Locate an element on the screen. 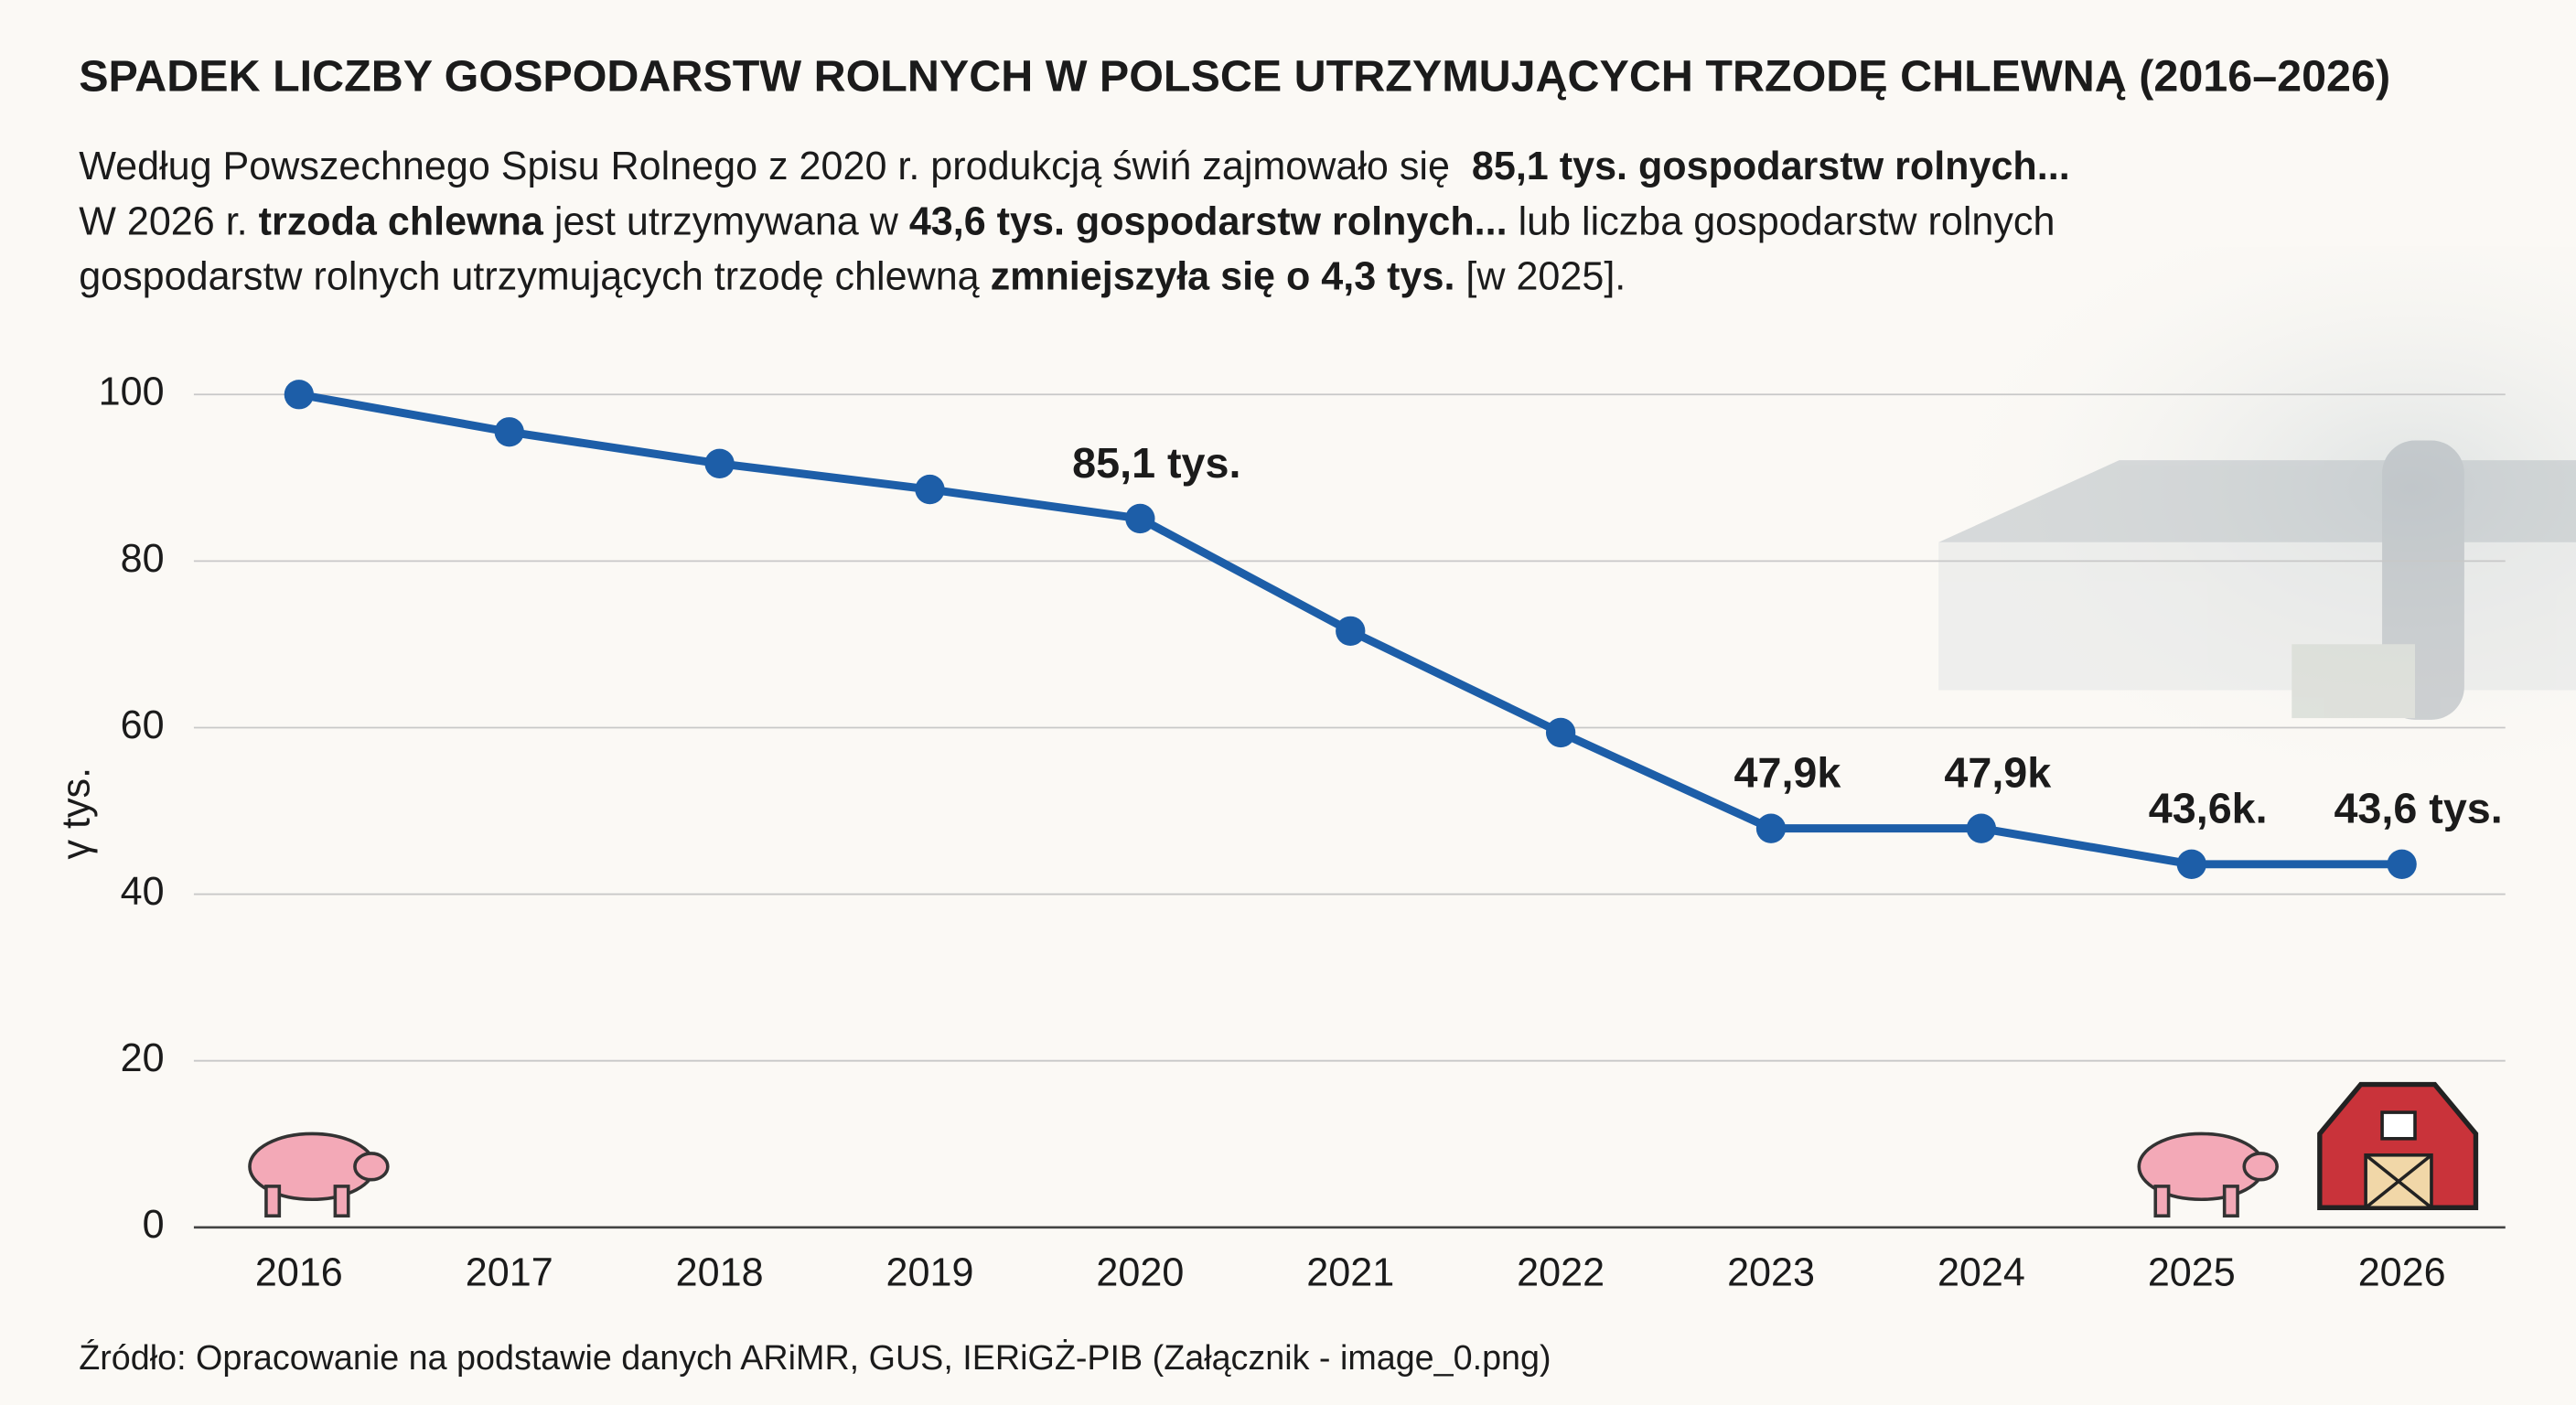  x-tick-label: 2024 is located at coordinates (1981, 1272).